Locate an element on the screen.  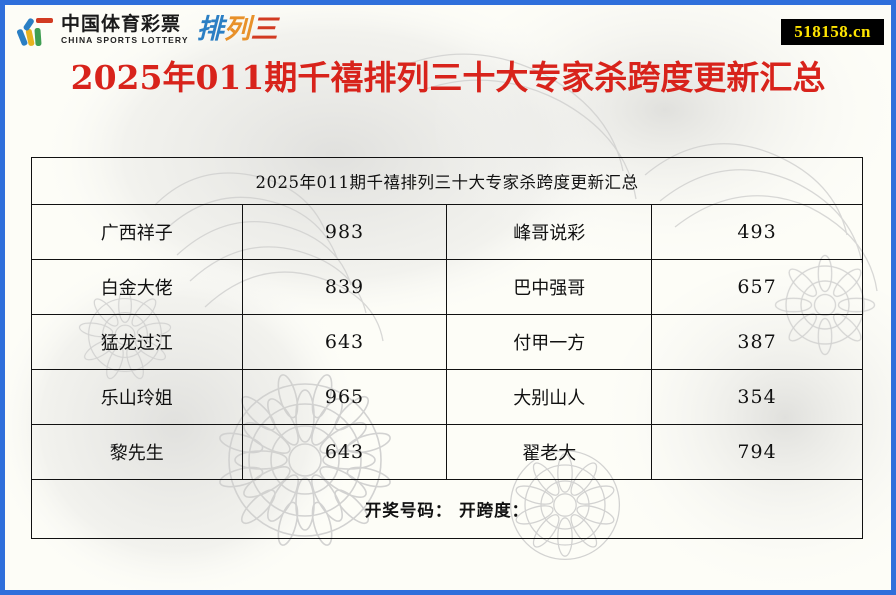
game-char-3: 三 is located at coordinates (264, 29).